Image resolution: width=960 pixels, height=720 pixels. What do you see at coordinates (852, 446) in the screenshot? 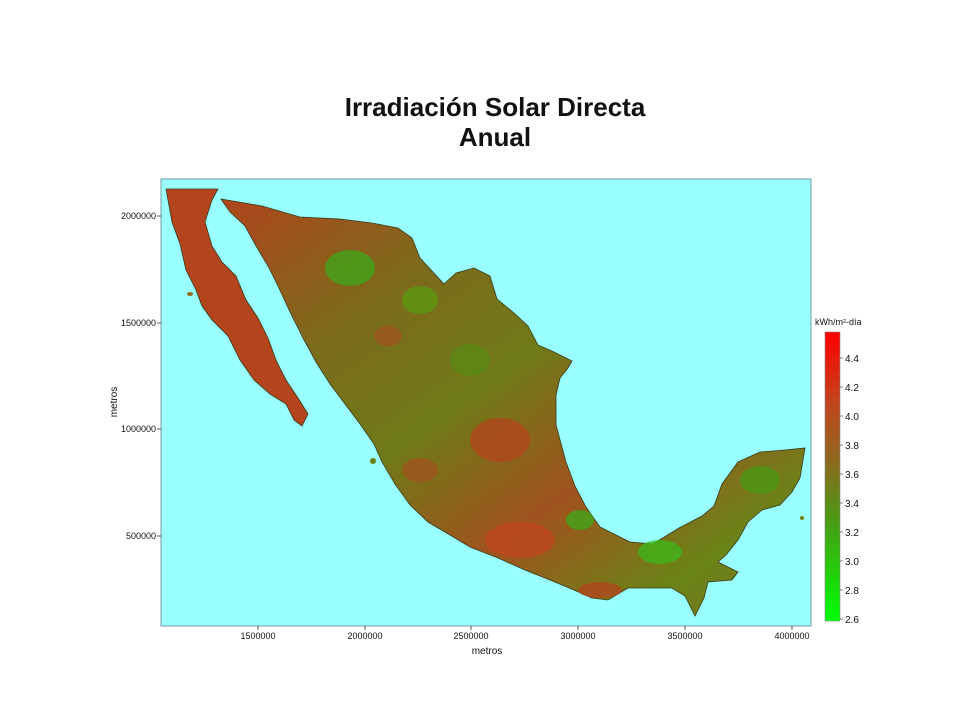
I see `legend-tick-label: 3.8` at bounding box center [852, 446].